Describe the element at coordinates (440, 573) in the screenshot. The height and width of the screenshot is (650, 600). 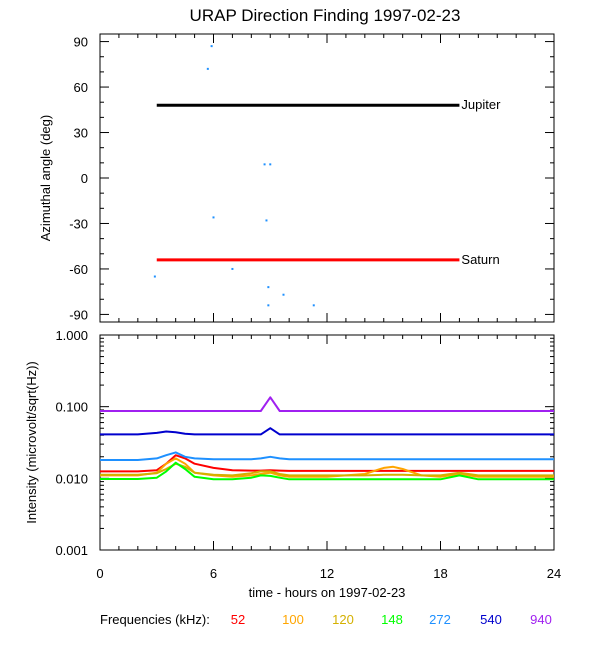
I see `x-tick-label: 18` at that location.